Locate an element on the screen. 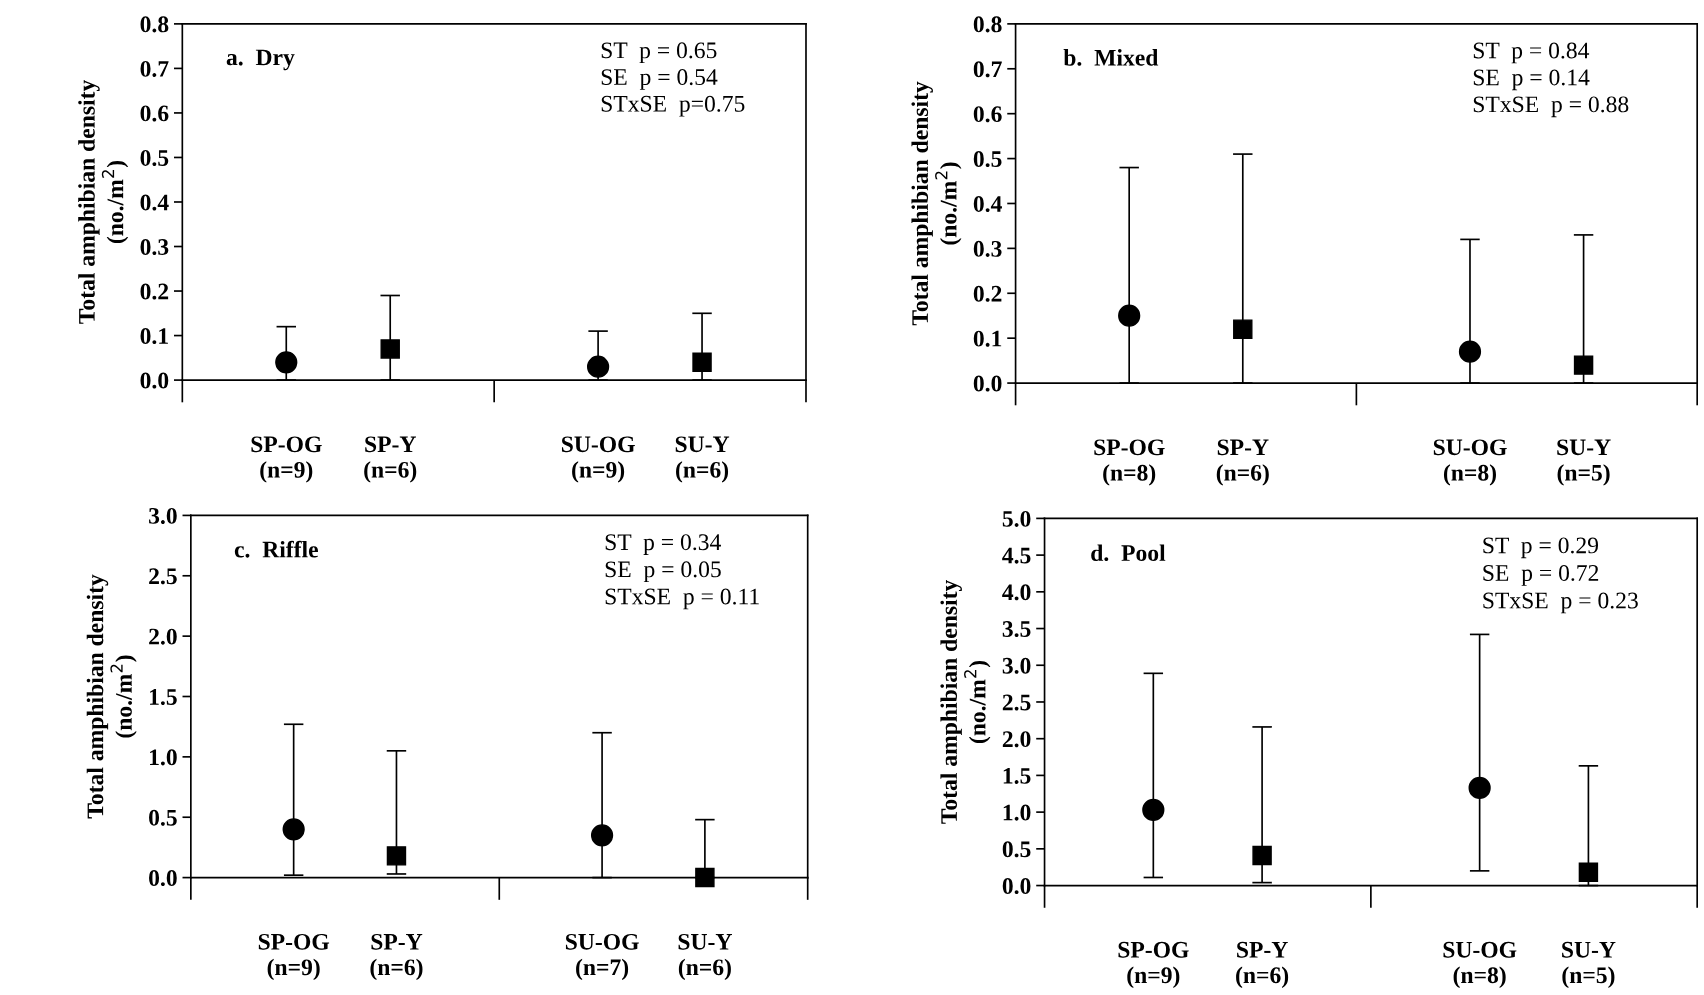  annotation: SE p = 0.14 is located at coordinates (1531, 80).